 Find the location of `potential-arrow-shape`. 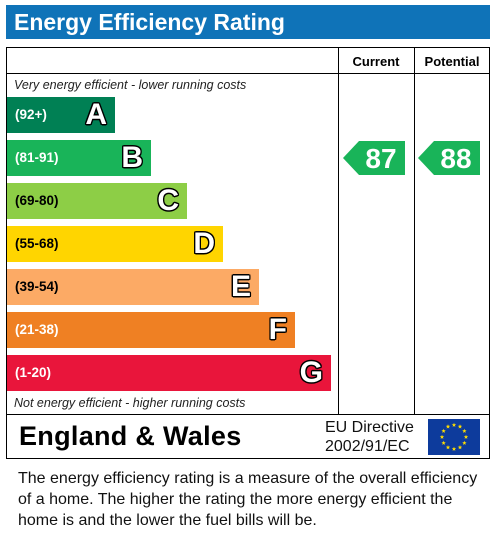

potential-arrow-shape is located at coordinates (449, 158).